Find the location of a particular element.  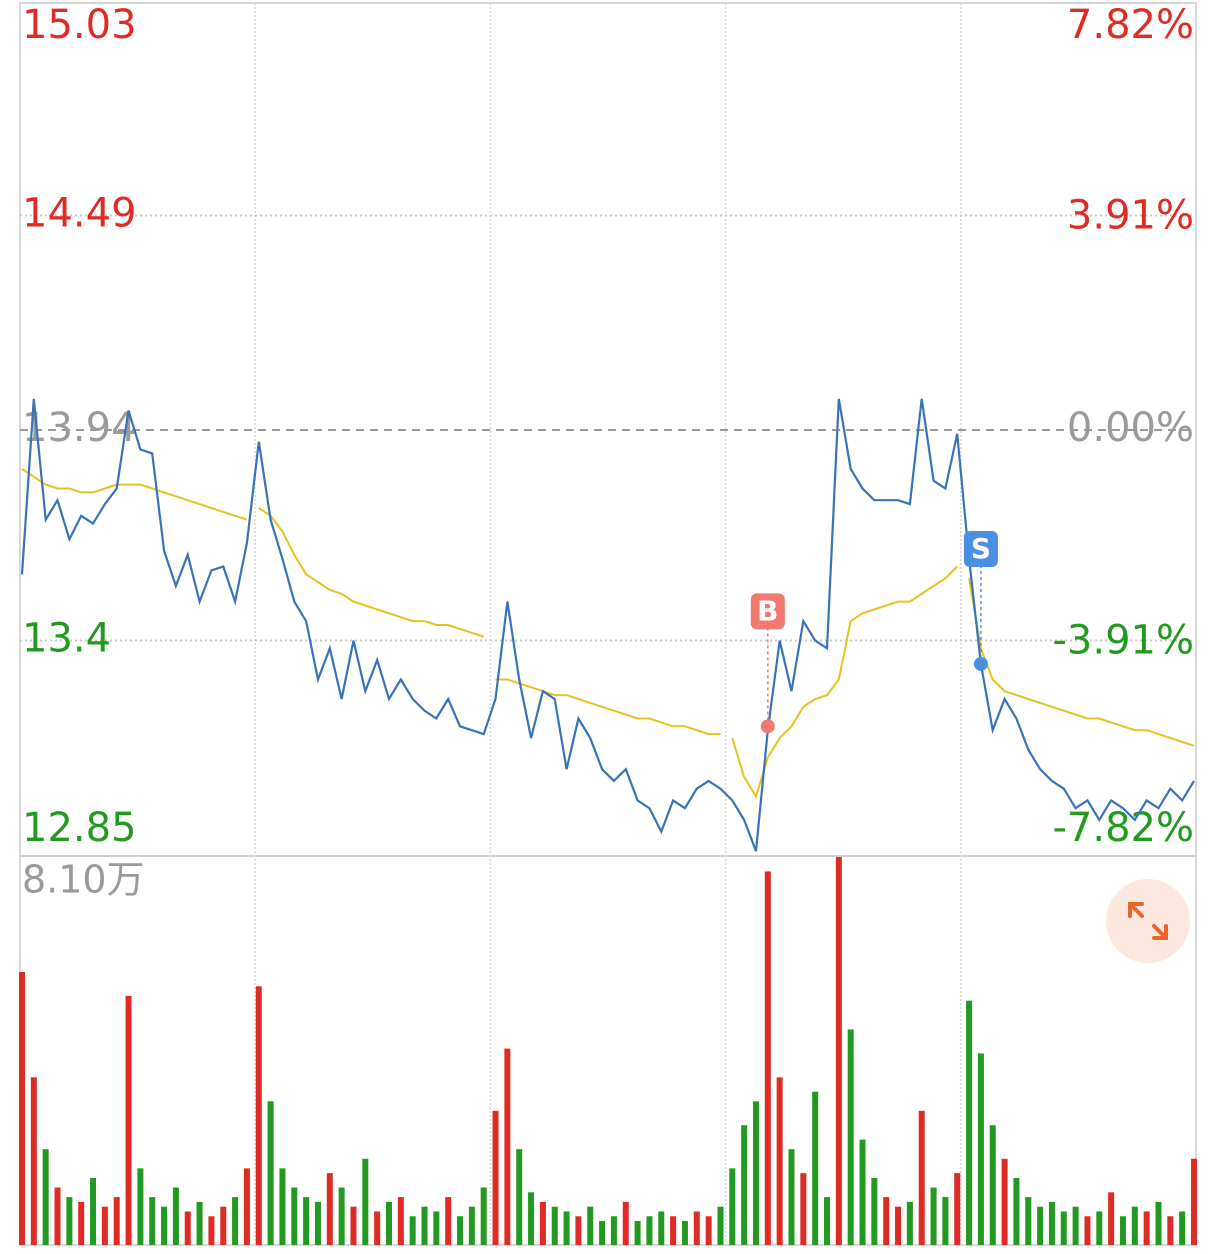

trade-point is located at coordinates (767, 726).